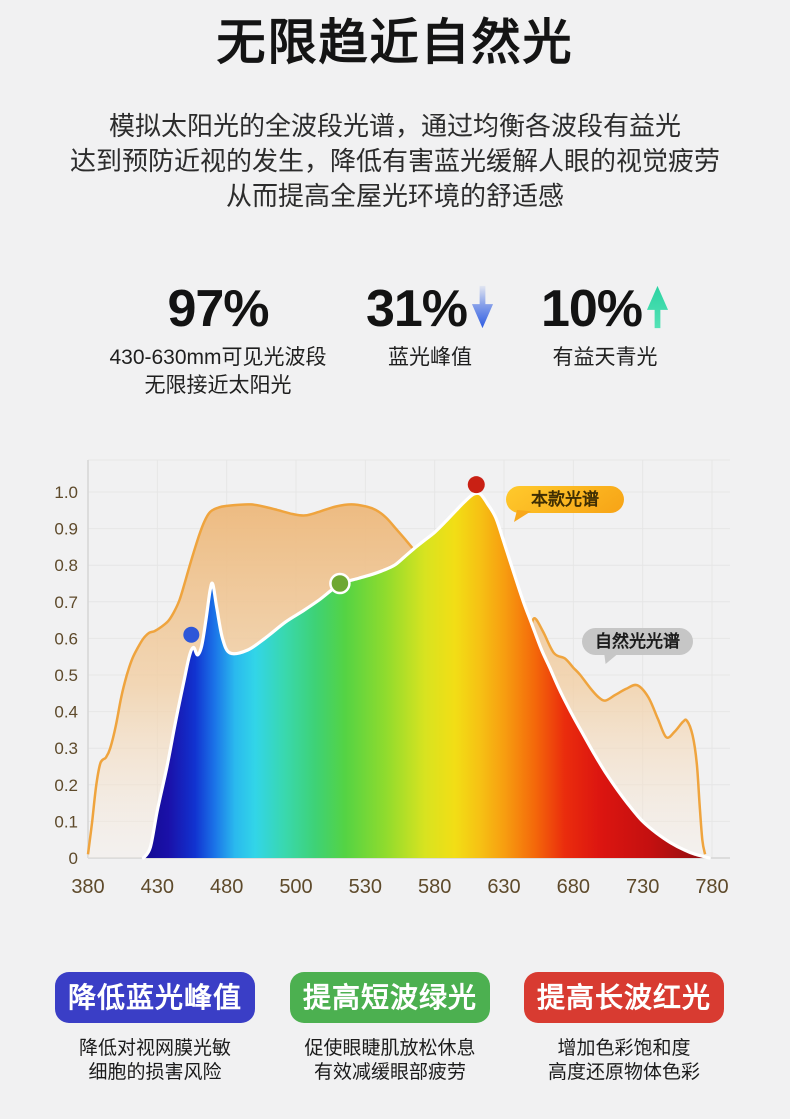 The height and width of the screenshot is (1119, 790). Describe the element at coordinates (711, 887) in the screenshot. I see `x-axis-tick-label: 780` at that location.